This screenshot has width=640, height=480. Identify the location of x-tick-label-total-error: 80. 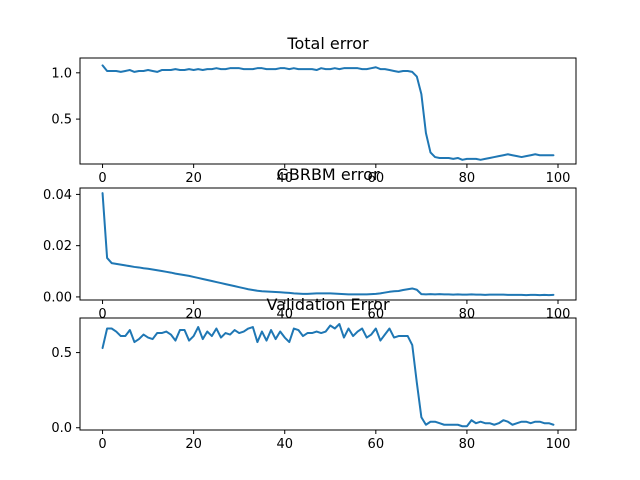
(467, 178).